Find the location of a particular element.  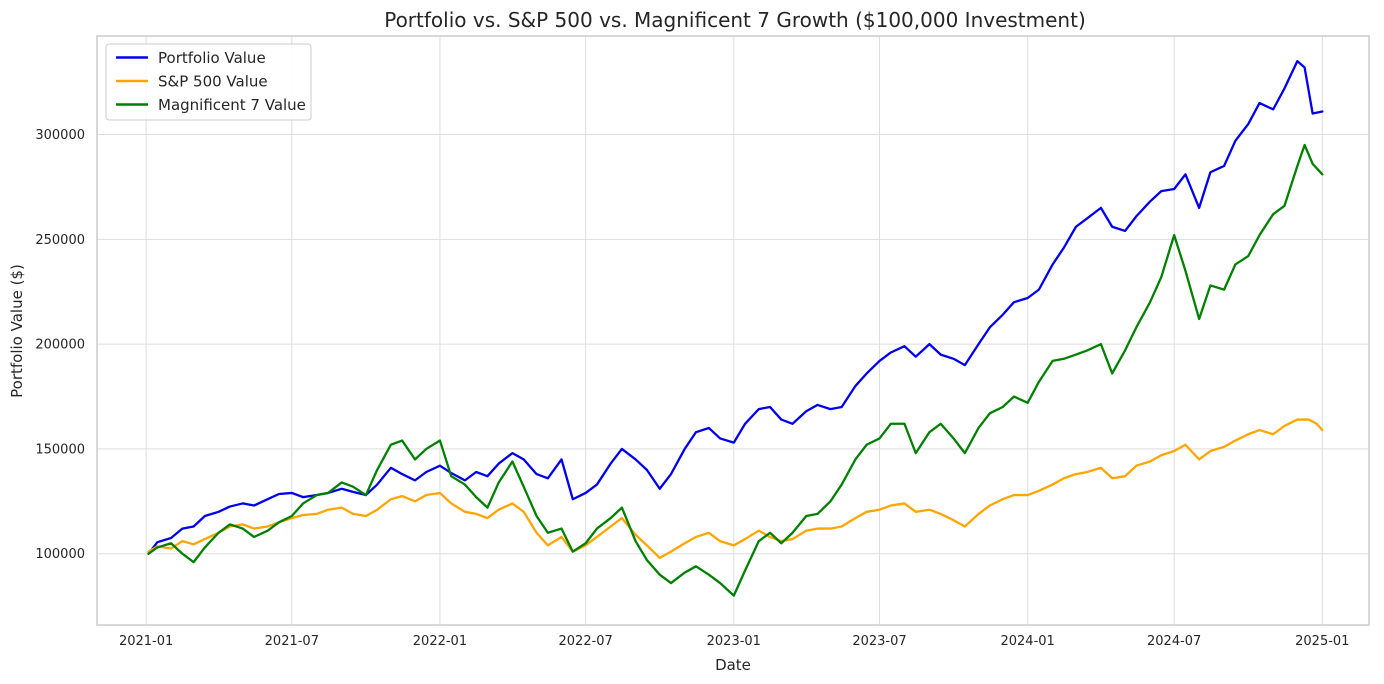

y-axis-label: Portfolio Value ($) is located at coordinates (17, 331).